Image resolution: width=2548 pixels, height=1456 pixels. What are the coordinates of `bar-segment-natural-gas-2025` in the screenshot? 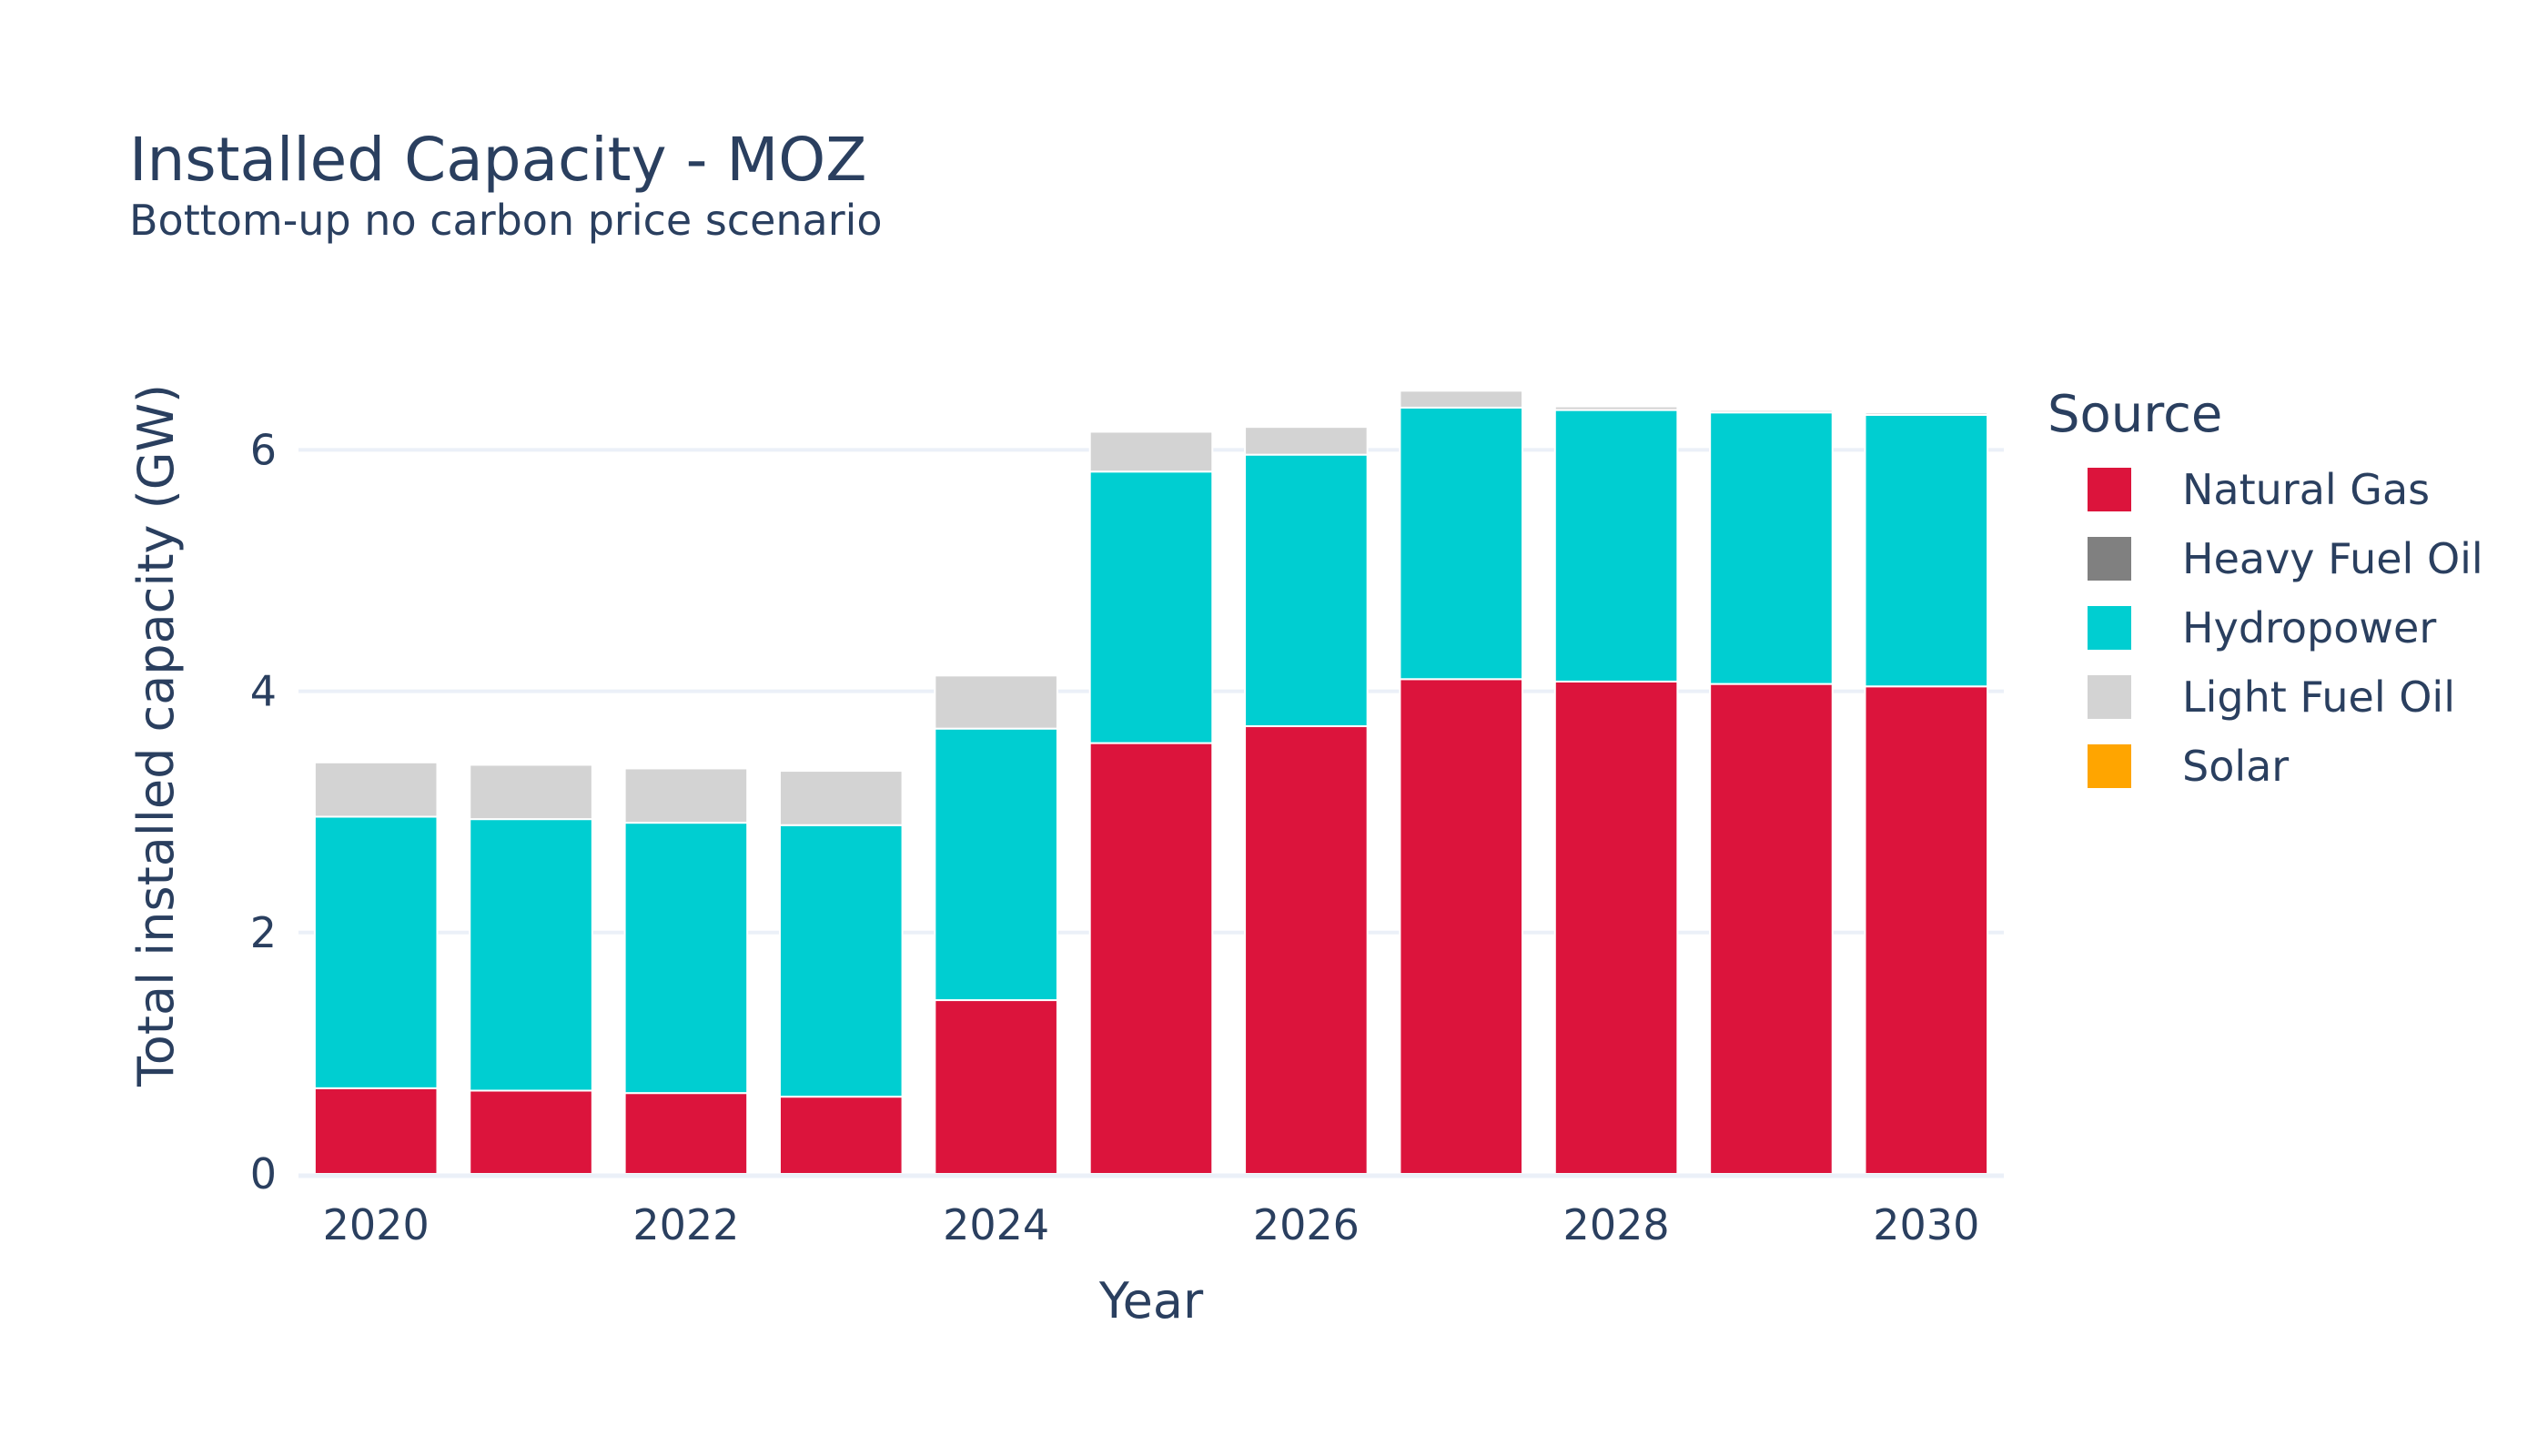 It's located at (1151, 959).